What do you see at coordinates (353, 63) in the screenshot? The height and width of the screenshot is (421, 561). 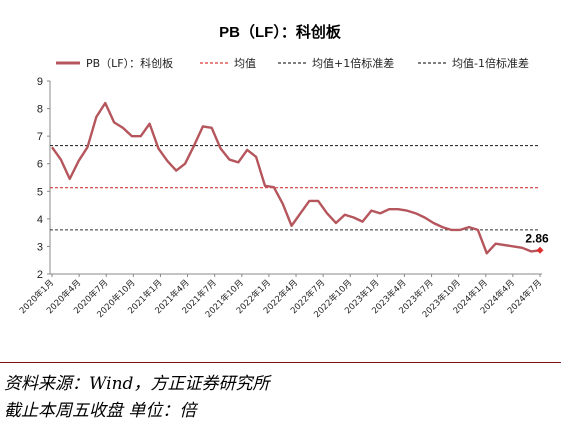 I see `legend-item-mean-plus-std-label: 均值+1倍标准差` at bounding box center [353, 63].